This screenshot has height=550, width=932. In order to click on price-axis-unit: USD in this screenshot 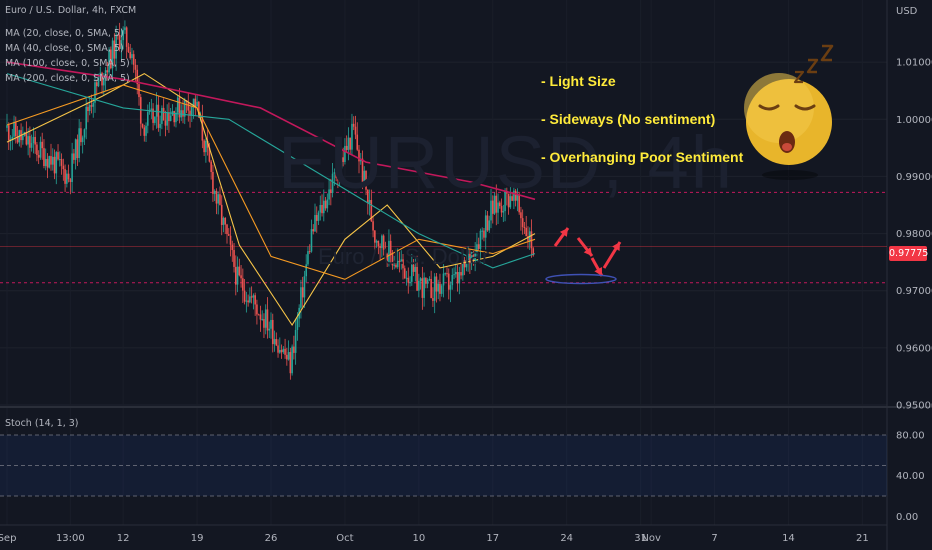, I will do `click(907, 11)`.